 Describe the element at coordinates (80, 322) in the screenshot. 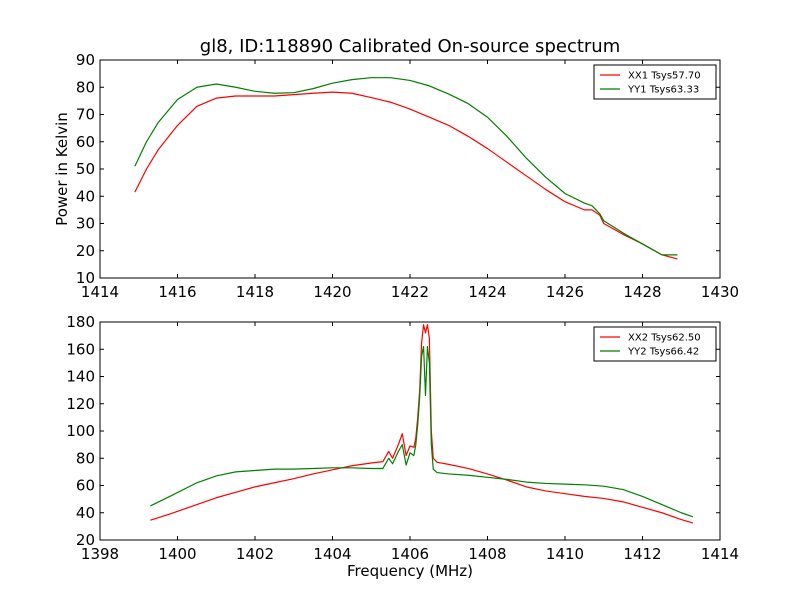

I see `chart-2-y-tick-label: 180` at that location.